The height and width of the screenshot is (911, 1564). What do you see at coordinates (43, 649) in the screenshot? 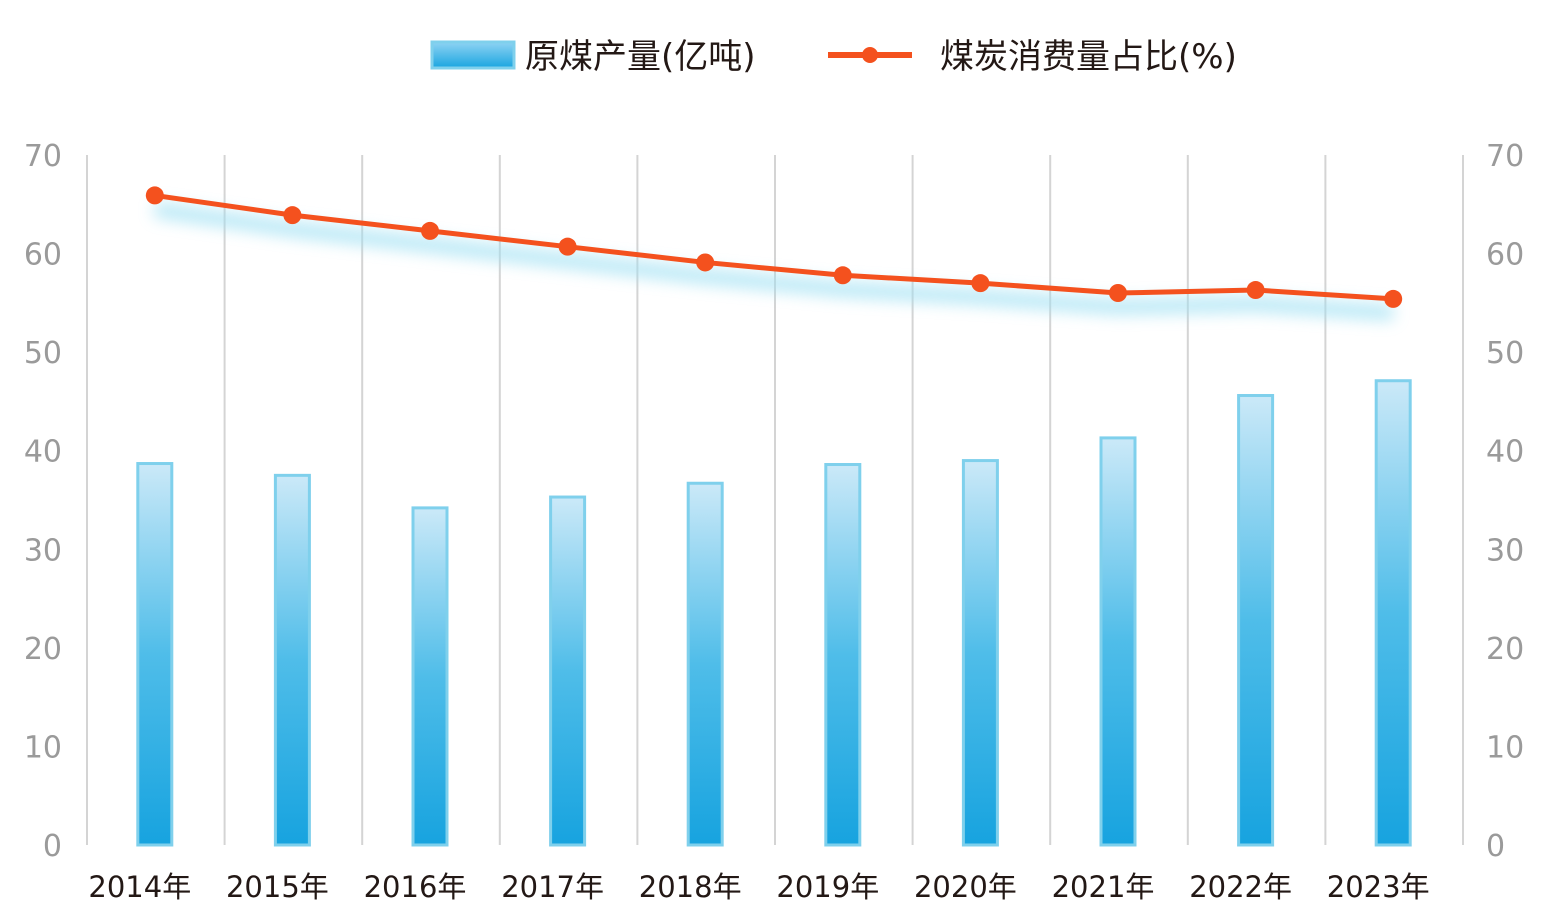
I see `y-left-tick-label: 20` at bounding box center [43, 649].